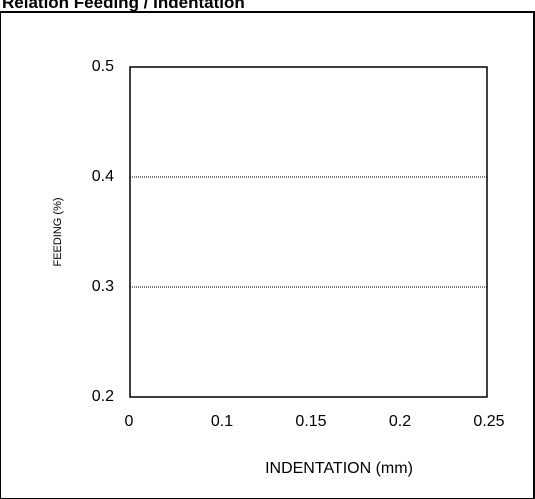 The height and width of the screenshot is (499, 535). Describe the element at coordinates (103, 176) in the screenshot. I see `y-tick-label: 0.4` at that location.